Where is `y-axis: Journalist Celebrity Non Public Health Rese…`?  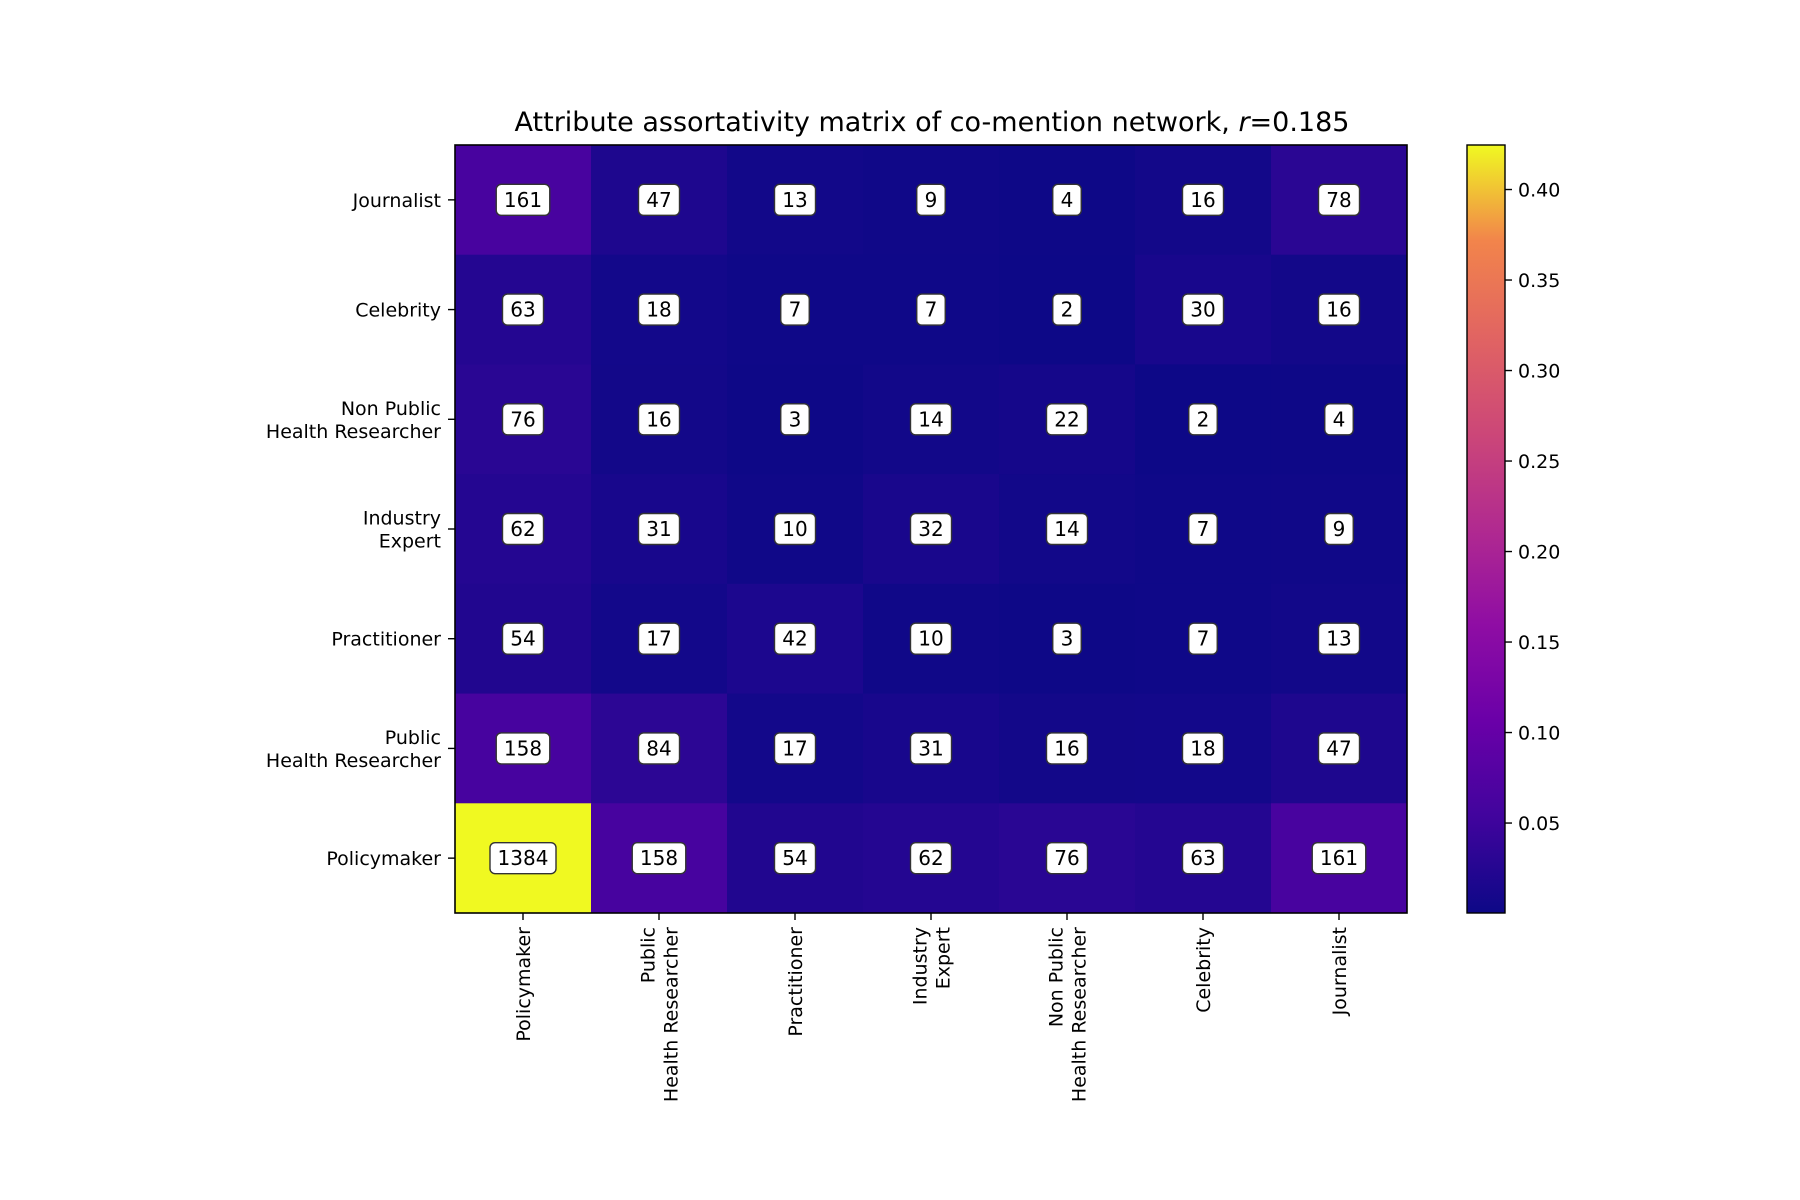 y-axis: Journalist Celebrity Non Public Health Rese… is located at coordinates (360, 530).